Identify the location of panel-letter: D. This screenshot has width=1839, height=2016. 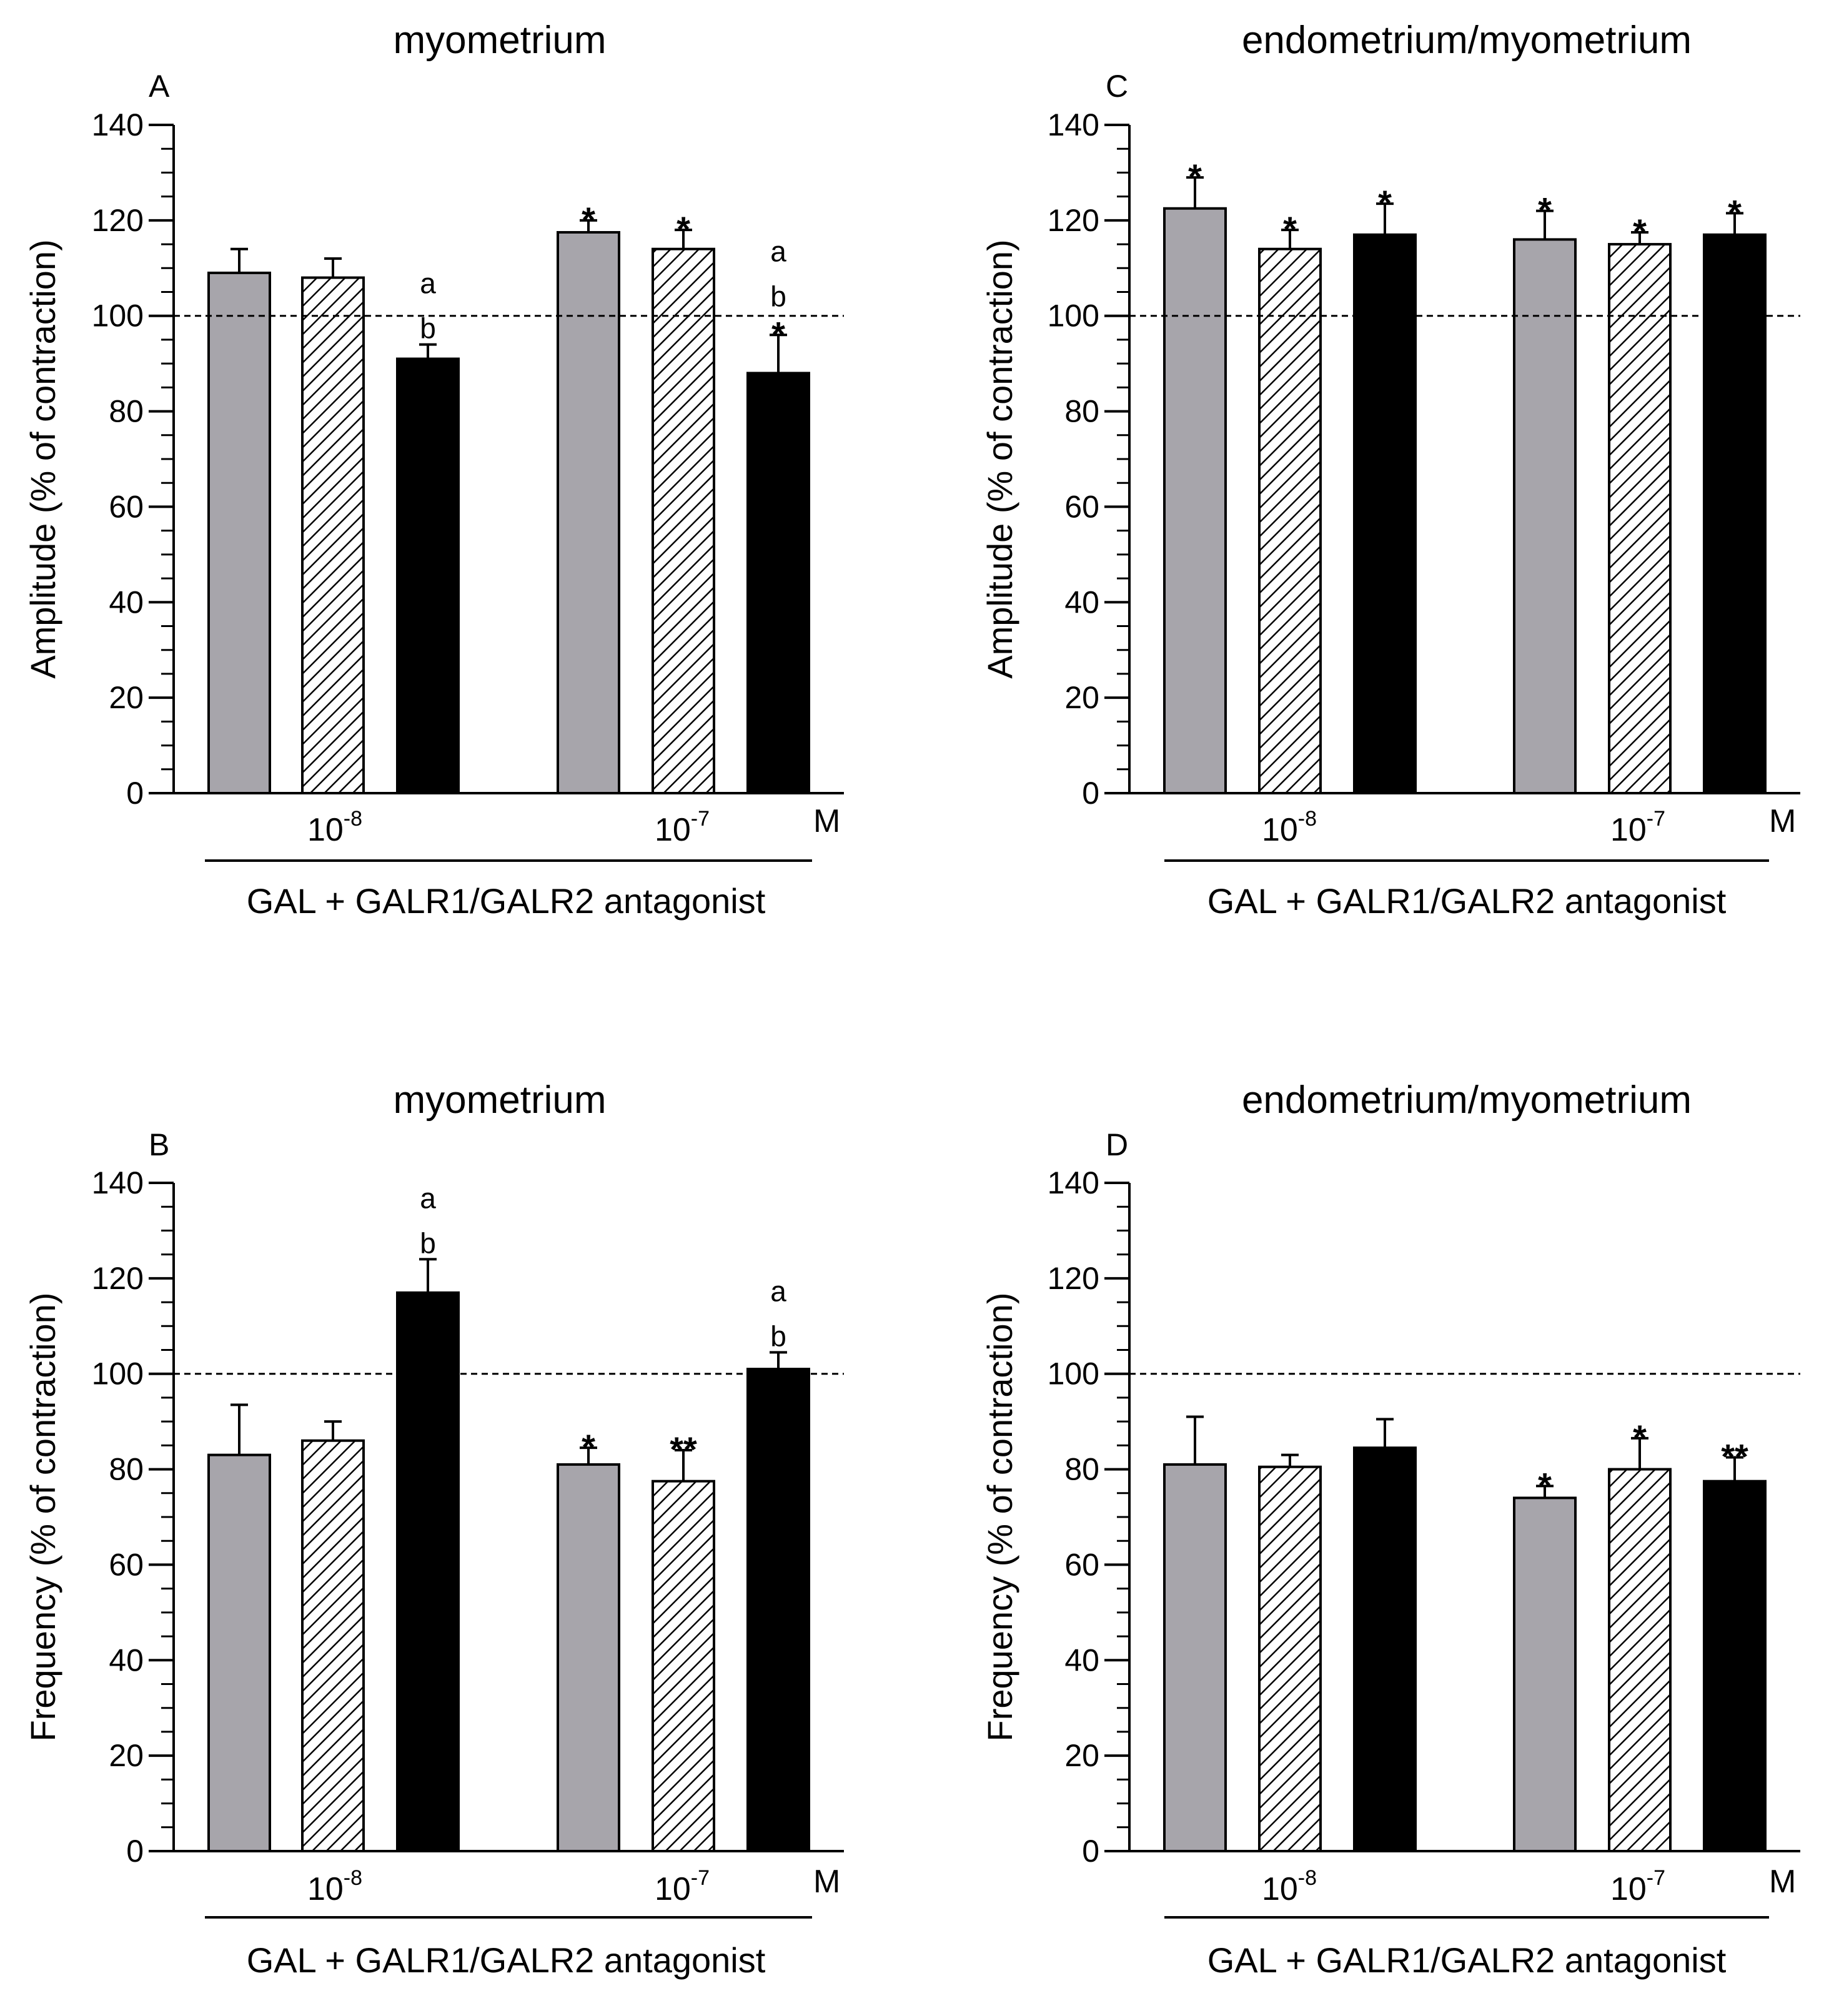
(1117, 1144).